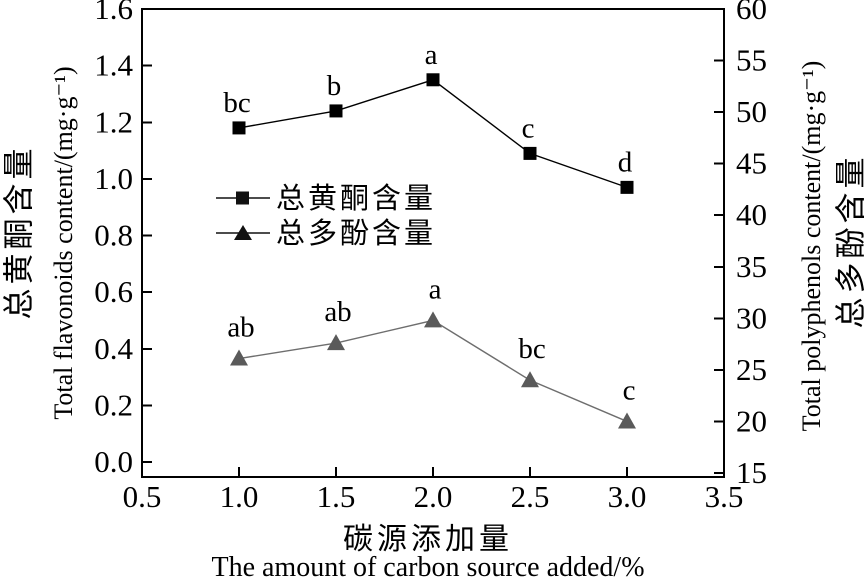 Image resolution: width=865 pixels, height=584 pixels. What do you see at coordinates (142, 496) in the screenshot?
I see `x-axis-tick-label: 0.5` at bounding box center [142, 496].